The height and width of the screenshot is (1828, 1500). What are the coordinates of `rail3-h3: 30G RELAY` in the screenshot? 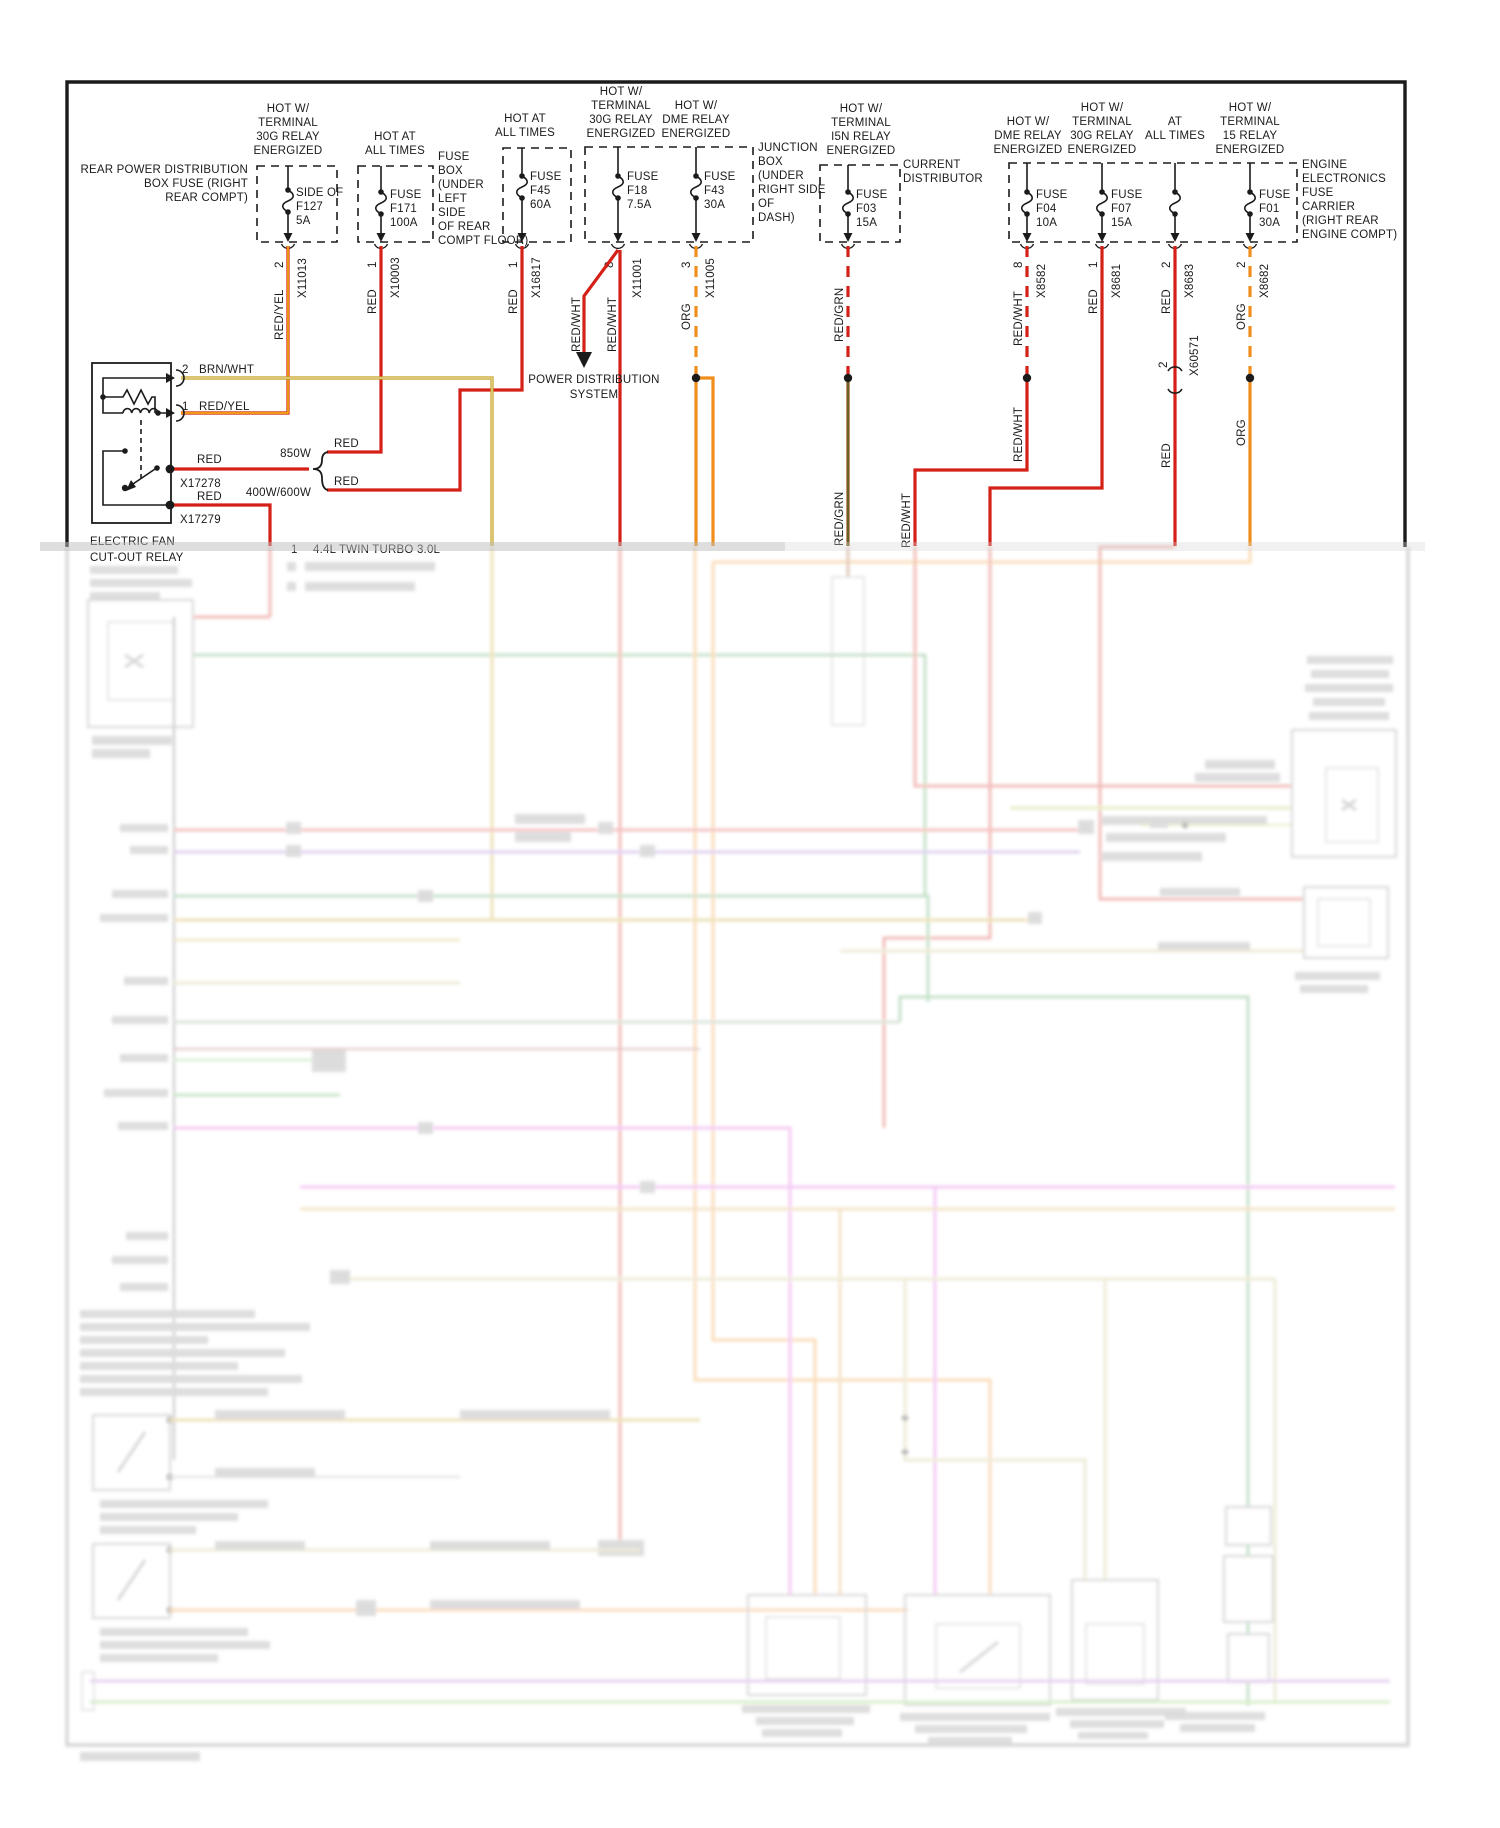 It's located at (621, 120).